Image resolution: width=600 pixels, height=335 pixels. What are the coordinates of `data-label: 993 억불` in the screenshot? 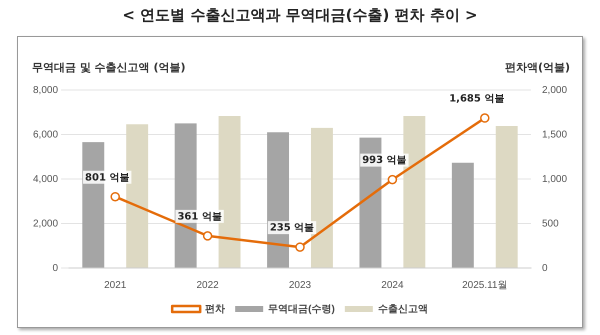 It's located at (384, 160).